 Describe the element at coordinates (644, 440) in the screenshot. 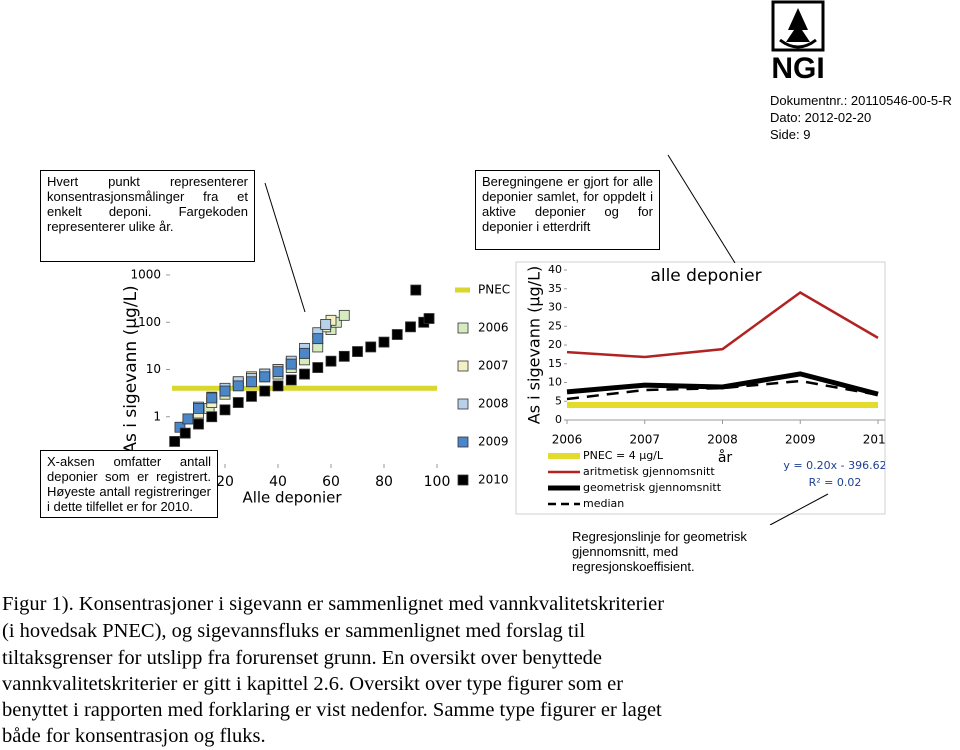

I see `x-tick-label: 2007` at that location.